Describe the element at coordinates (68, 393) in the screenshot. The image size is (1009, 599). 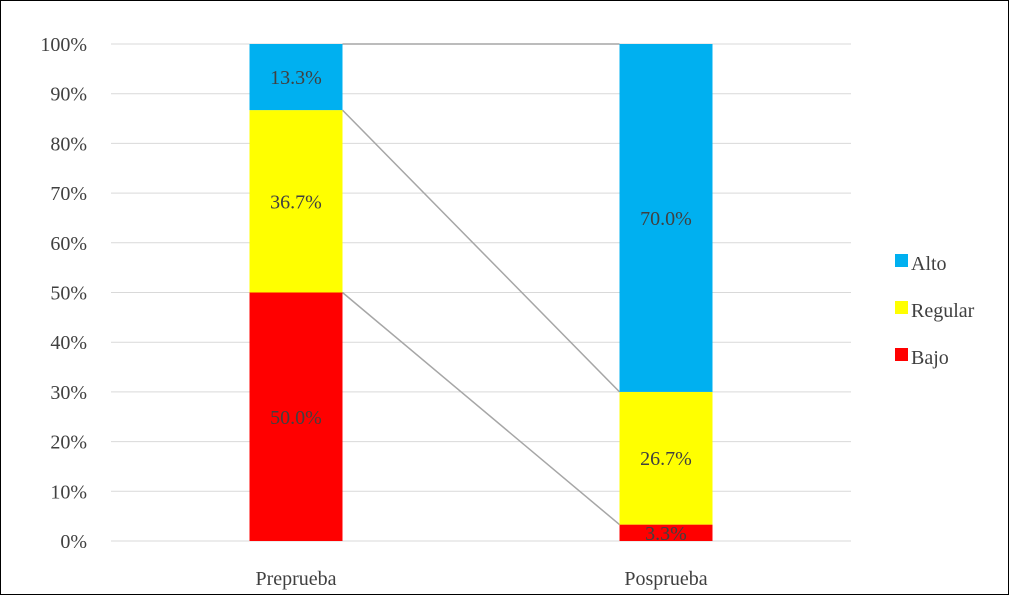
I see `y-tick-label: 30%` at that location.